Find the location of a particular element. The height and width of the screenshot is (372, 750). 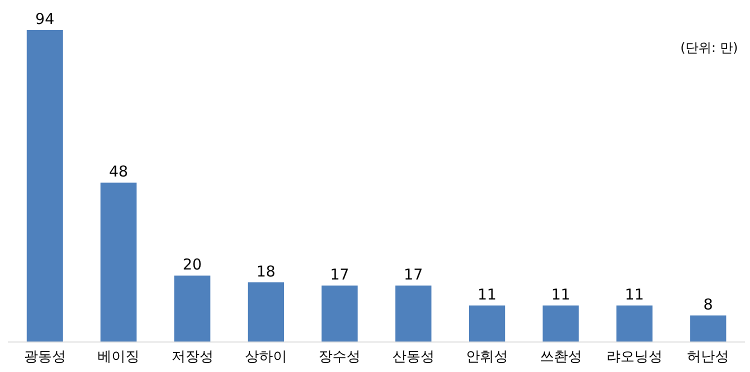

x-tick-label: 저장성 is located at coordinates (192, 357).